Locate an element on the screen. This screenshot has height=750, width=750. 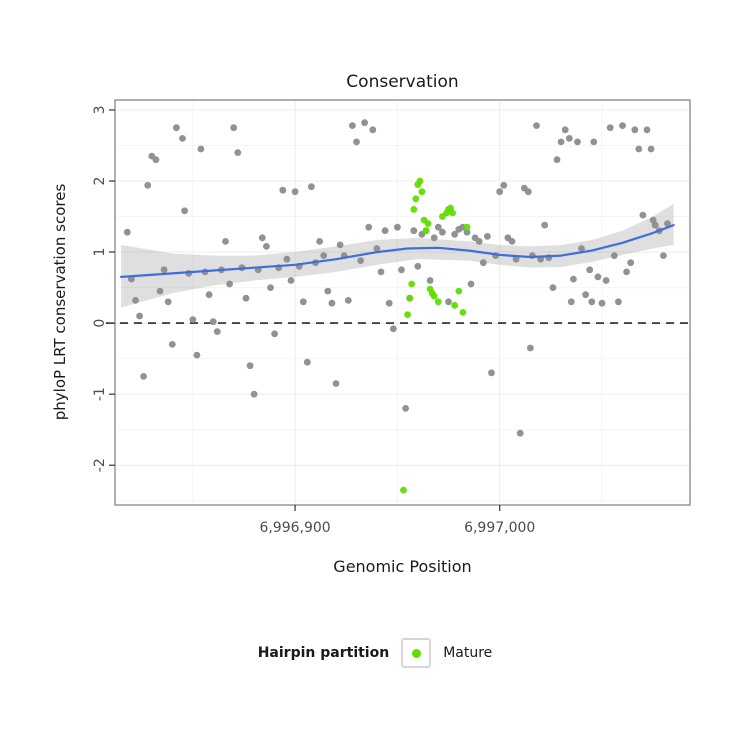
legend-title: Hairpin partition is located at coordinates (323, 653).